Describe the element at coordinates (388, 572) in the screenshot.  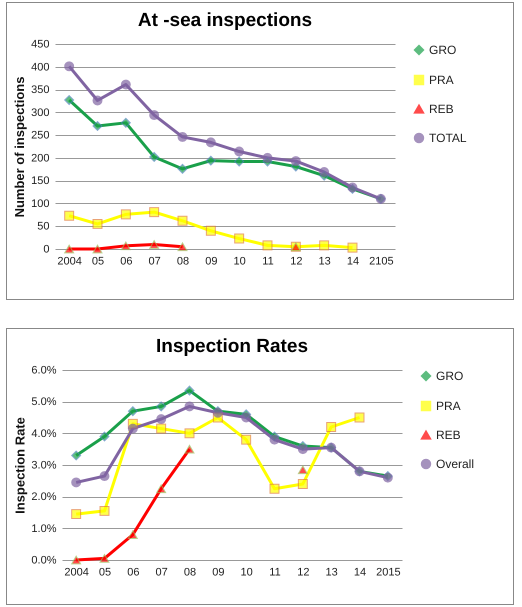
I see `x-tick-label: 2015` at that location.